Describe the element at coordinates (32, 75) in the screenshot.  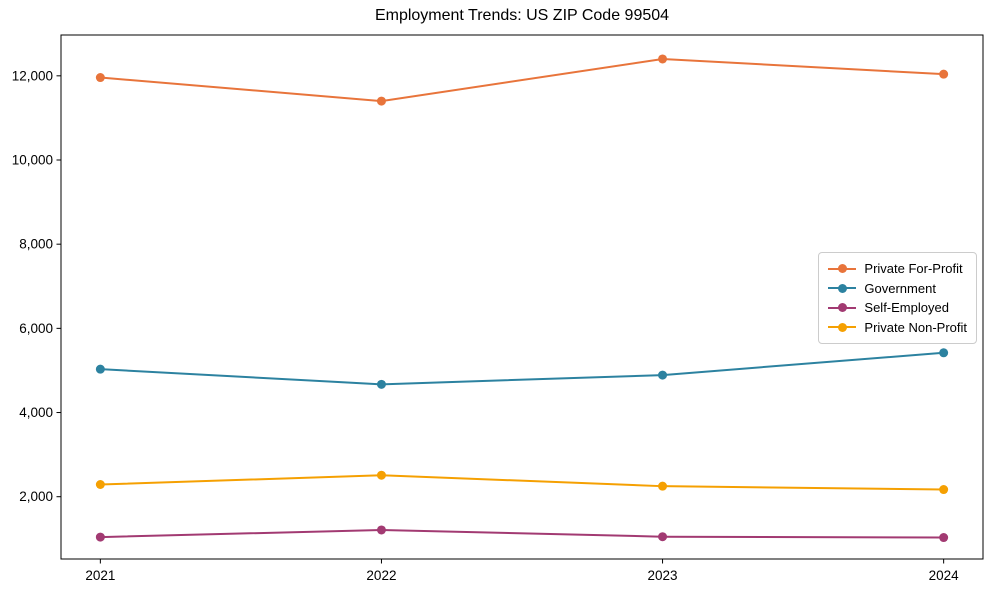
I see `y-tick-label: 12,000` at that location.